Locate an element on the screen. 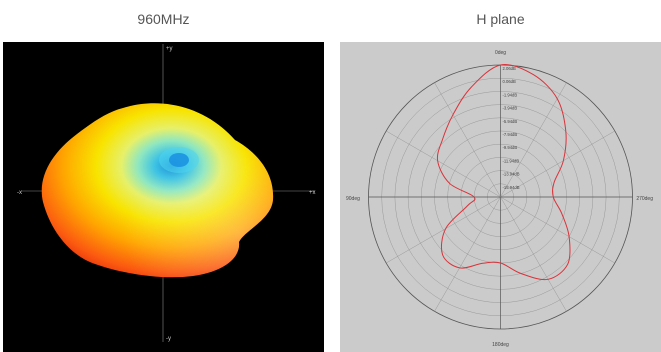 This screenshot has width=661, height=352. radiation-pattern-trace is located at coordinates (503, 172).